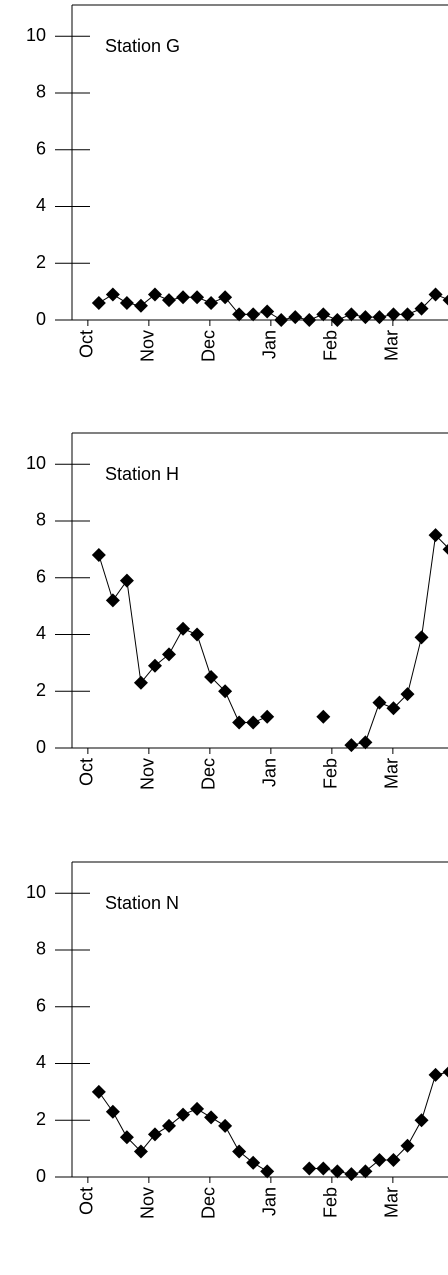 The image size is (448, 1275). I want to click on chart-title: Station G, so click(142, 46).